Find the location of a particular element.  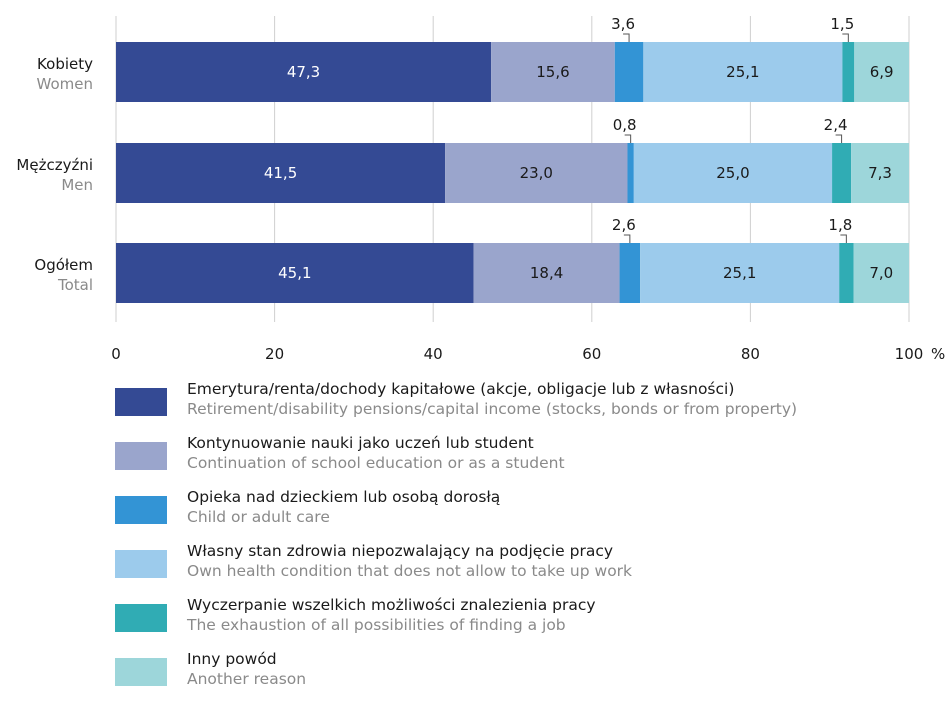

x-tick-label-3: 60 is located at coordinates (591, 352).